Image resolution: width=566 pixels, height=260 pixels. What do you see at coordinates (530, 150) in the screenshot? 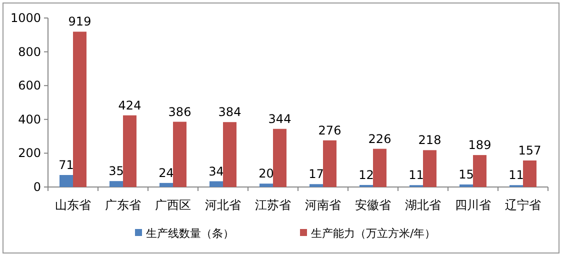
I see `data-label: 157` at bounding box center [530, 150].